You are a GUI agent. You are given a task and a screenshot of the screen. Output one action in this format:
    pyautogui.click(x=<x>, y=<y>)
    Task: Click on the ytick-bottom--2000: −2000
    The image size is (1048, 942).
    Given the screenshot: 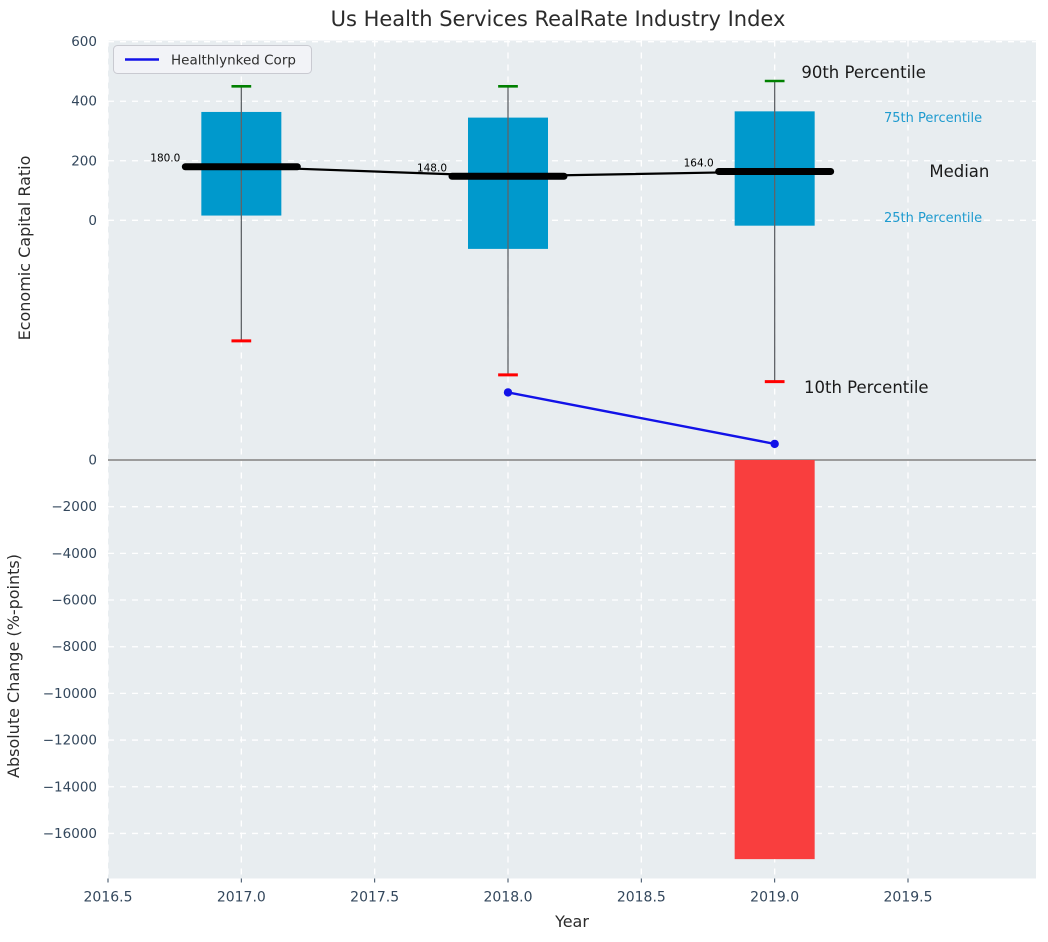 What is the action you would take?
    pyautogui.click(x=74, y=507)
    